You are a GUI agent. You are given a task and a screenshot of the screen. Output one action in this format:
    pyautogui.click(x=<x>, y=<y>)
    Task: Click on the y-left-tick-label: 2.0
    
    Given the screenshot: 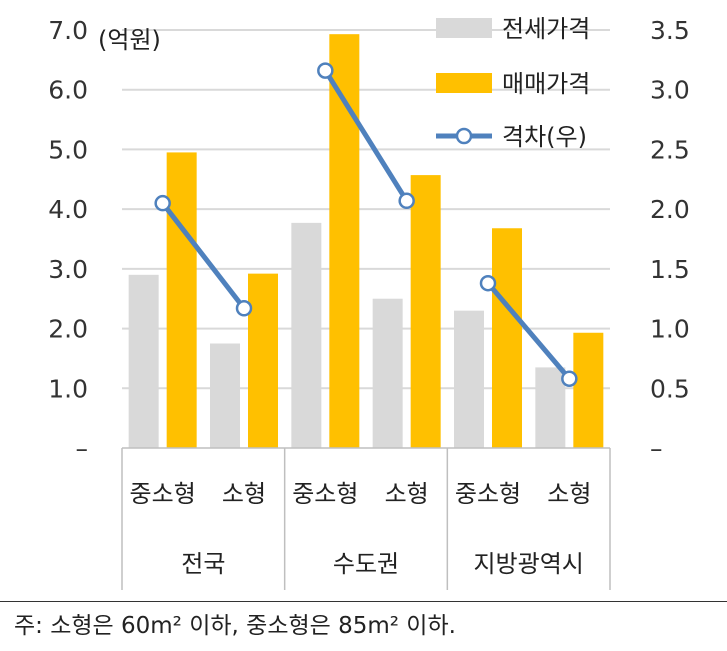 What is the action you would take?
    pyautogui.click(x=68, y=329)
    